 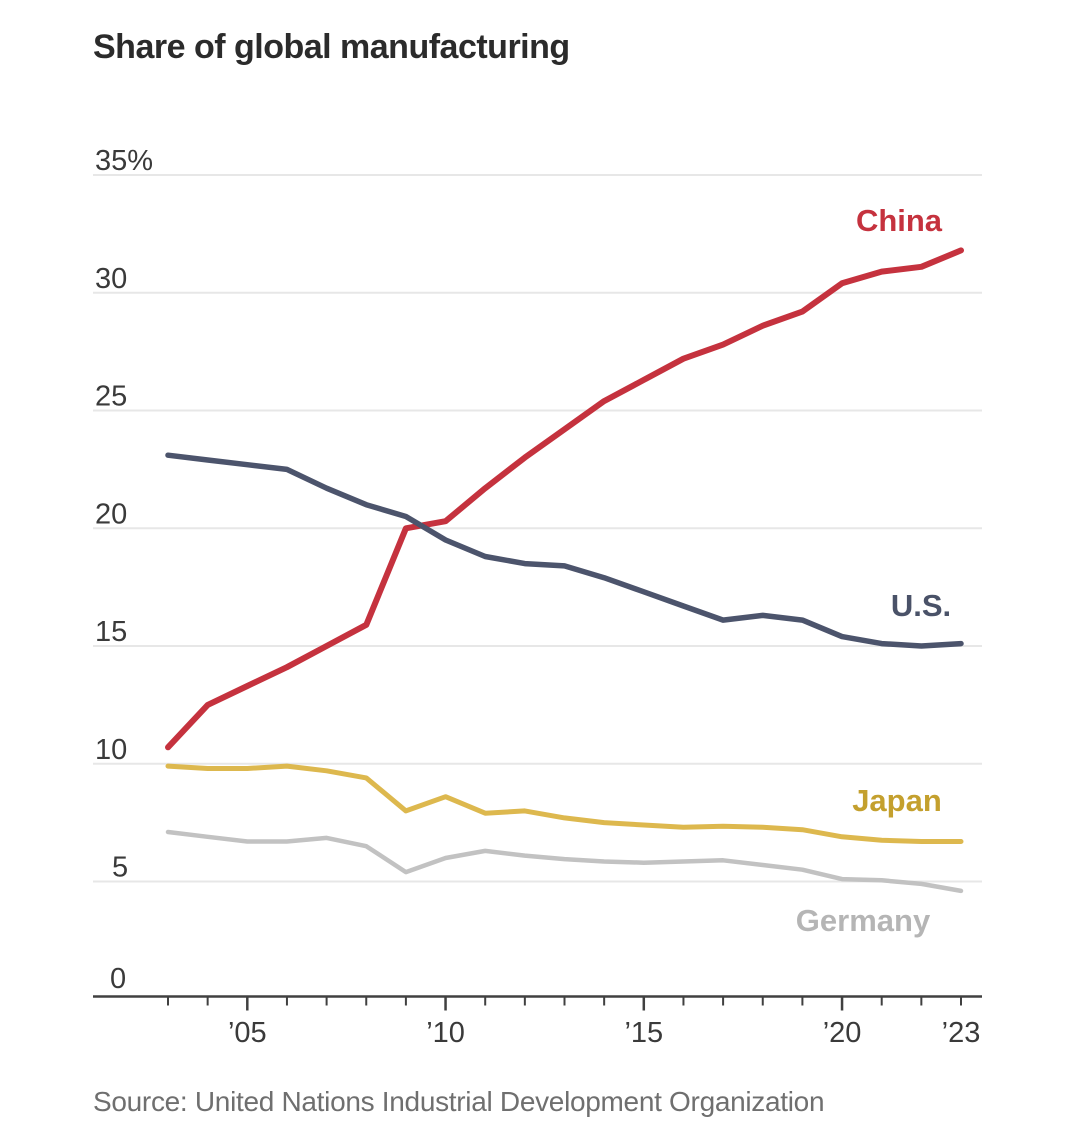 What do you see at coordinates (921, 605) in the screenshot?
I see `series-label-us: U.S.` at bounding box center [921, 605].